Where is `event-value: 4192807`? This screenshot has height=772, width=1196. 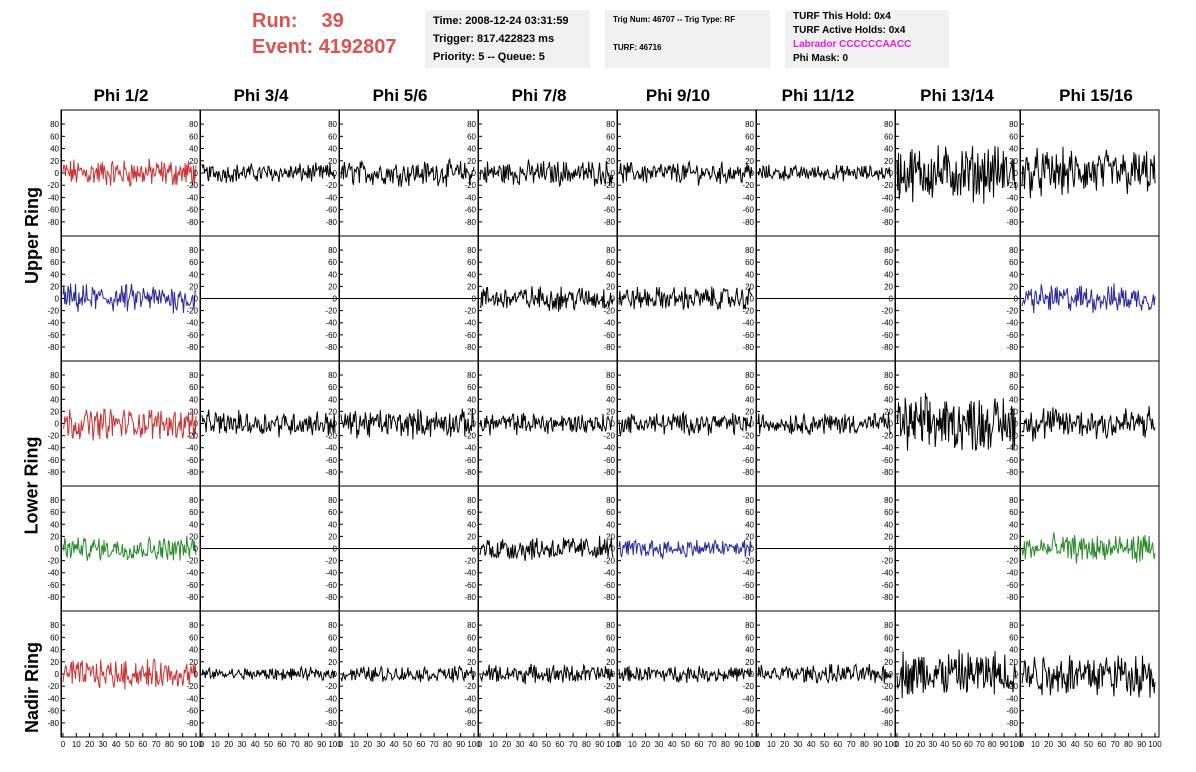
event-value: 4192807 is located at coordinates (357, 47).